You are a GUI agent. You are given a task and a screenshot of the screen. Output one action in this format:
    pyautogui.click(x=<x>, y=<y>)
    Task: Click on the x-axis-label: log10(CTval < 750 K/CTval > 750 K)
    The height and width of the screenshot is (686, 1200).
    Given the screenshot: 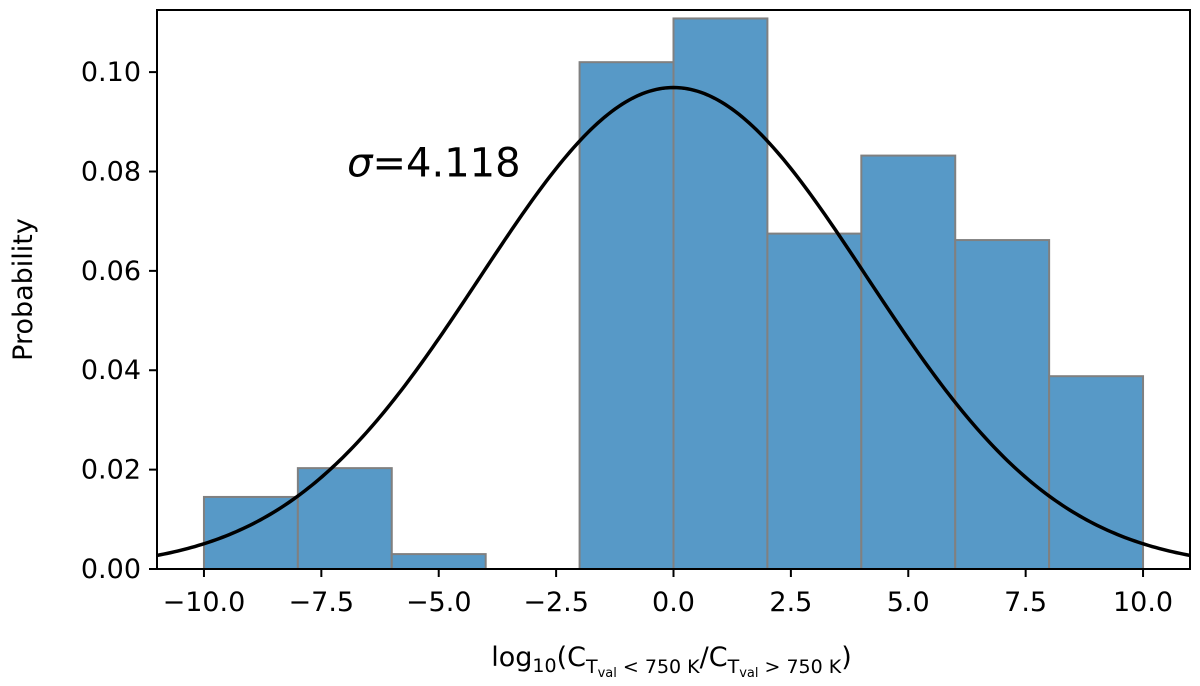 What is the action you would take?
    pyautogui.click(x=671, y=661)
    